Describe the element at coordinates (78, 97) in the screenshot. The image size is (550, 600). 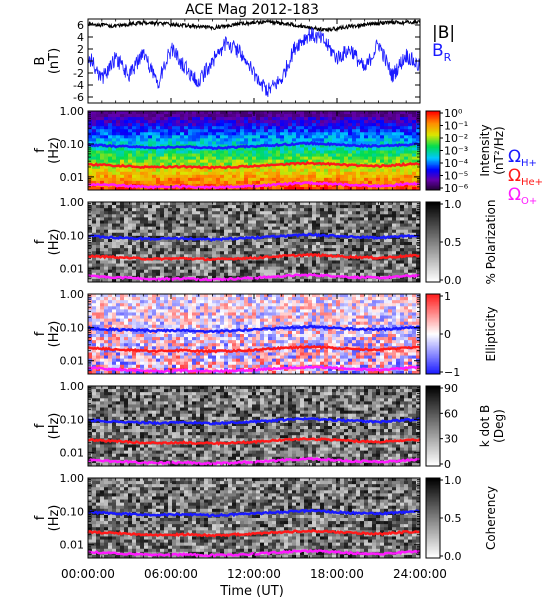
I see `y-tick-label: -6` at that location.